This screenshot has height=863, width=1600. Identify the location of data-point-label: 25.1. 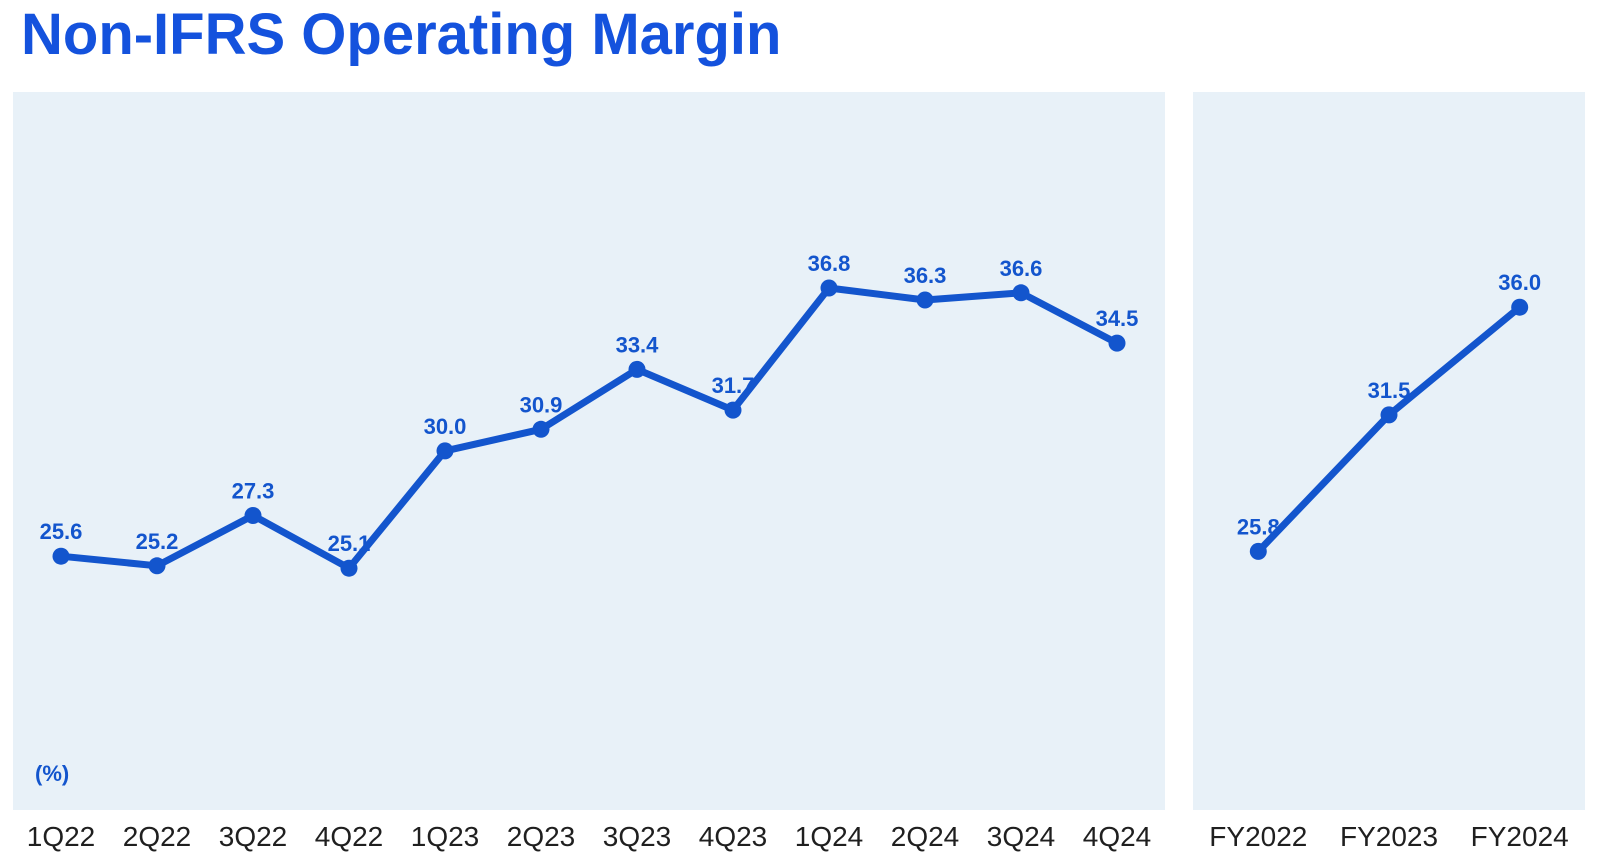
(349, 543).